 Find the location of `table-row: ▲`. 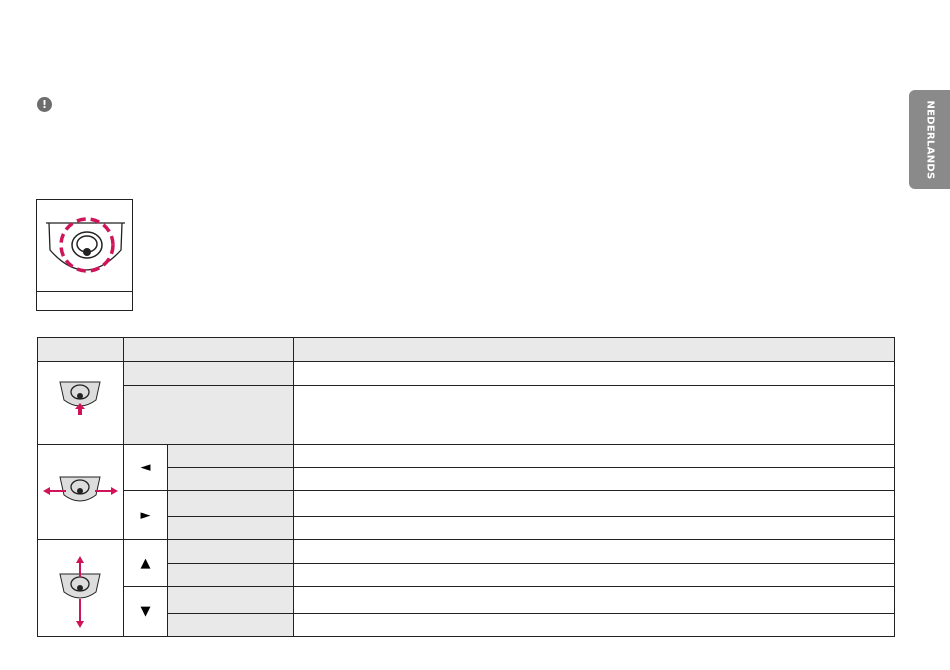

table-row: ▲ is located at coordinates (466, 588).